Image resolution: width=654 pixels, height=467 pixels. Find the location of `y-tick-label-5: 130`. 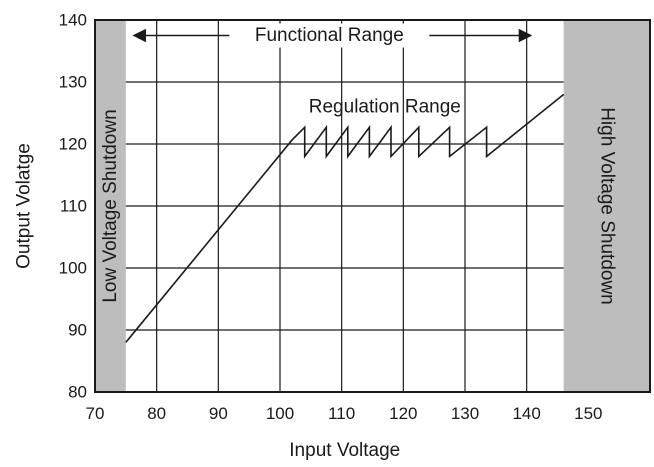

y-tick-label-5: 130 is located at coordinates (73, 82).